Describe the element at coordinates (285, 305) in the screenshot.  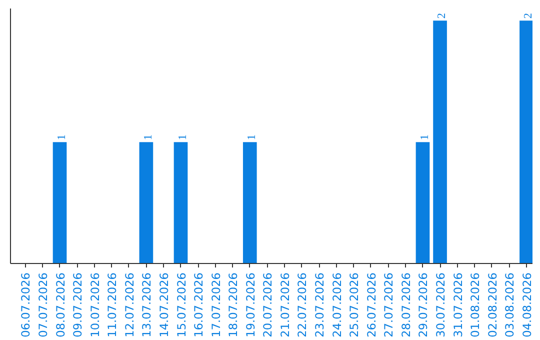
I see `x-tick-label: 21.07.2026` at that location.